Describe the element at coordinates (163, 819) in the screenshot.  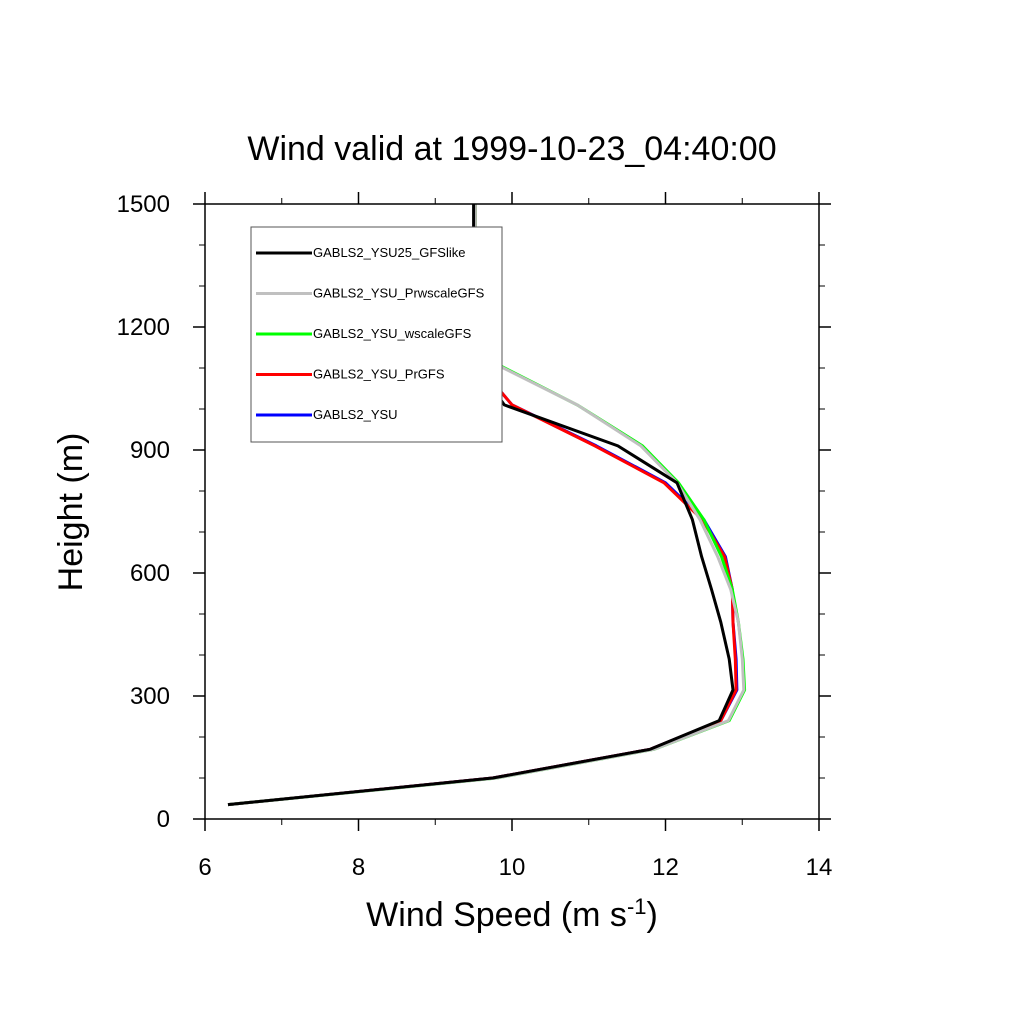
I see `y-tick-label: 0` at that location.